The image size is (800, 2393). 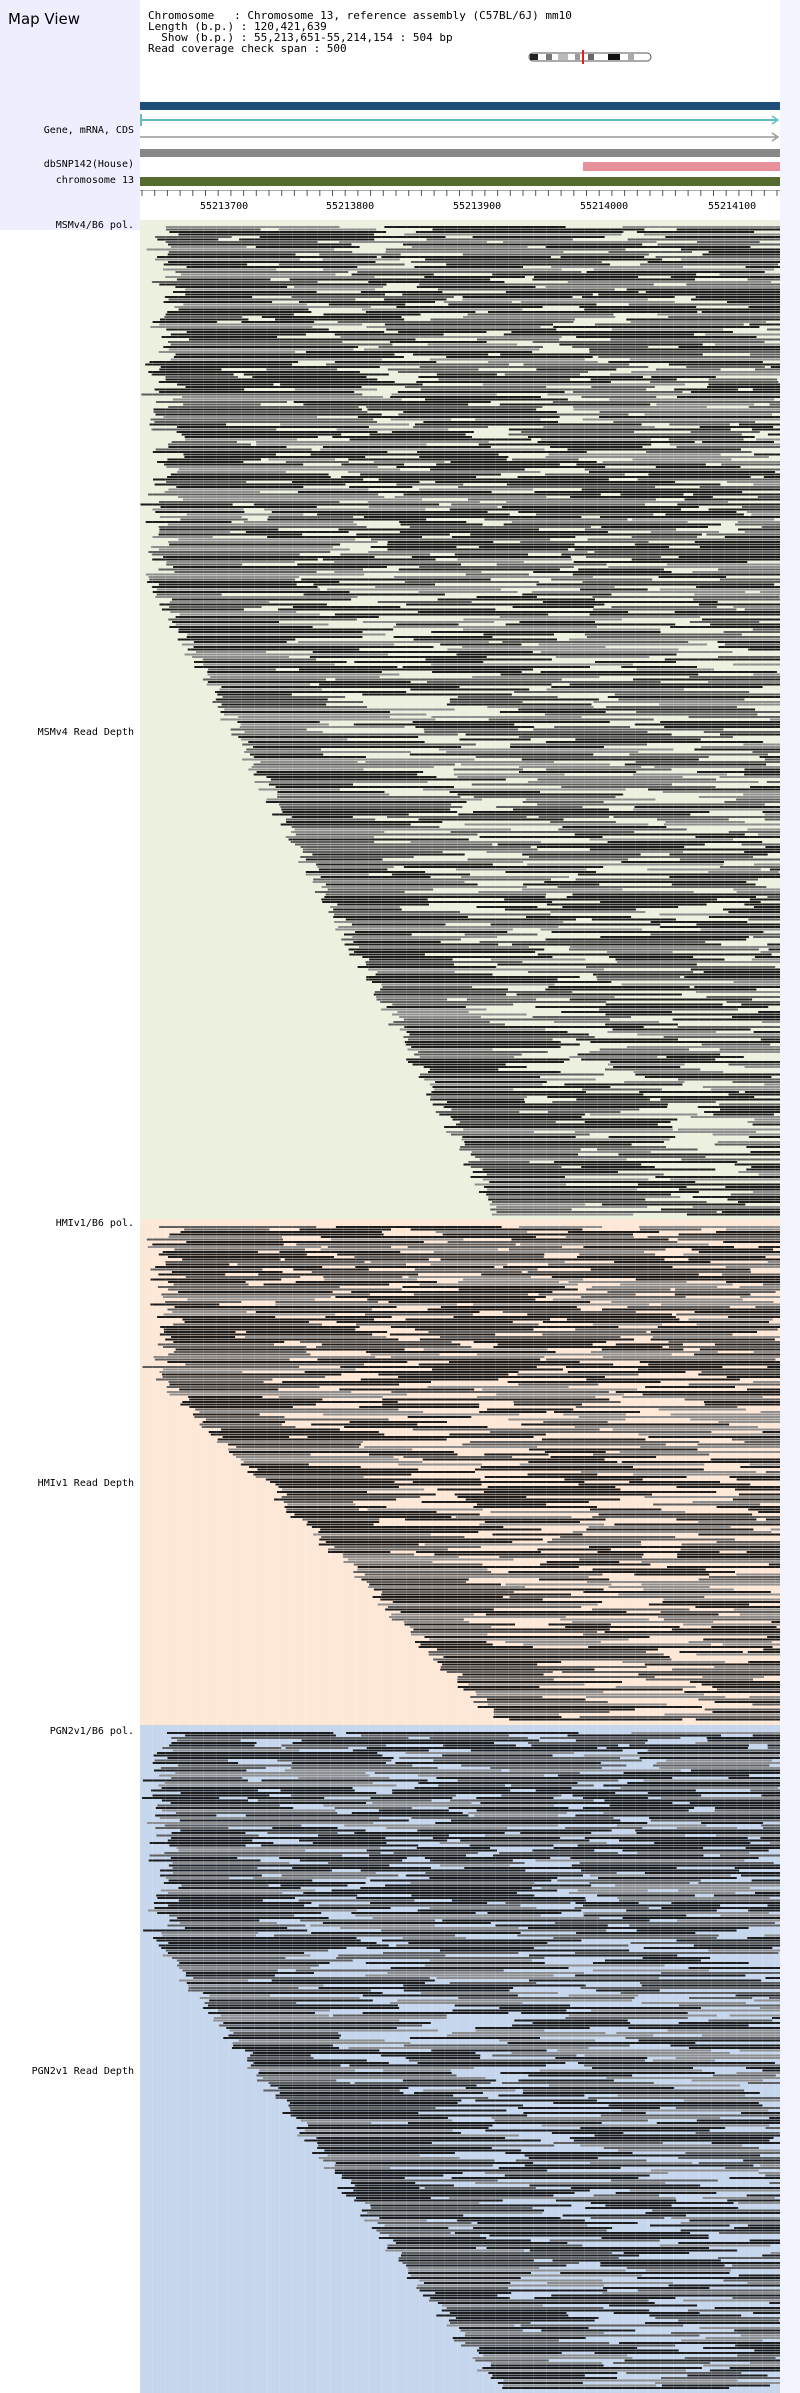 What do you see at coordinates (94, 1223) in the screenshot?
I see `hmi-pol-label: HMIv1/B6 pol.` at bounding box center [94, 1223].